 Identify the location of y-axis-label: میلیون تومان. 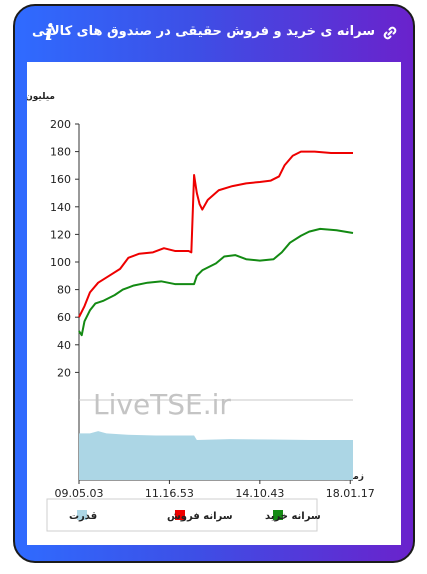
(41, 97).